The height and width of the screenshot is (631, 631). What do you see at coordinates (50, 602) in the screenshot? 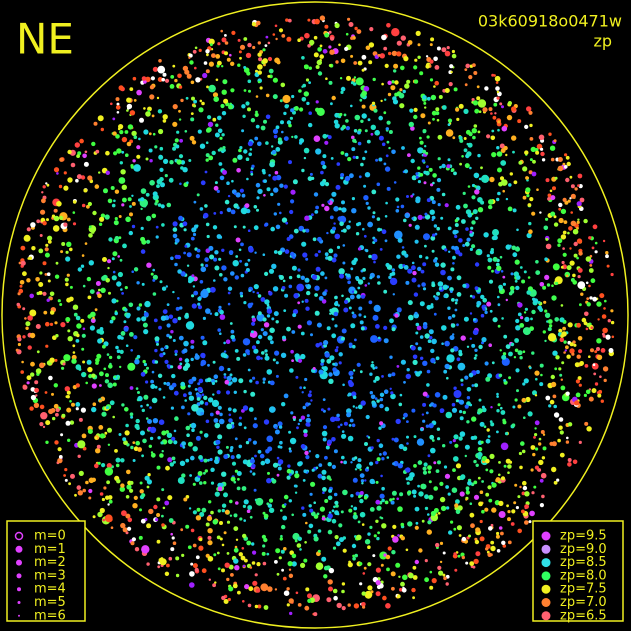
I see `magnitude-label: m=5` at bounding box center [50, 602].